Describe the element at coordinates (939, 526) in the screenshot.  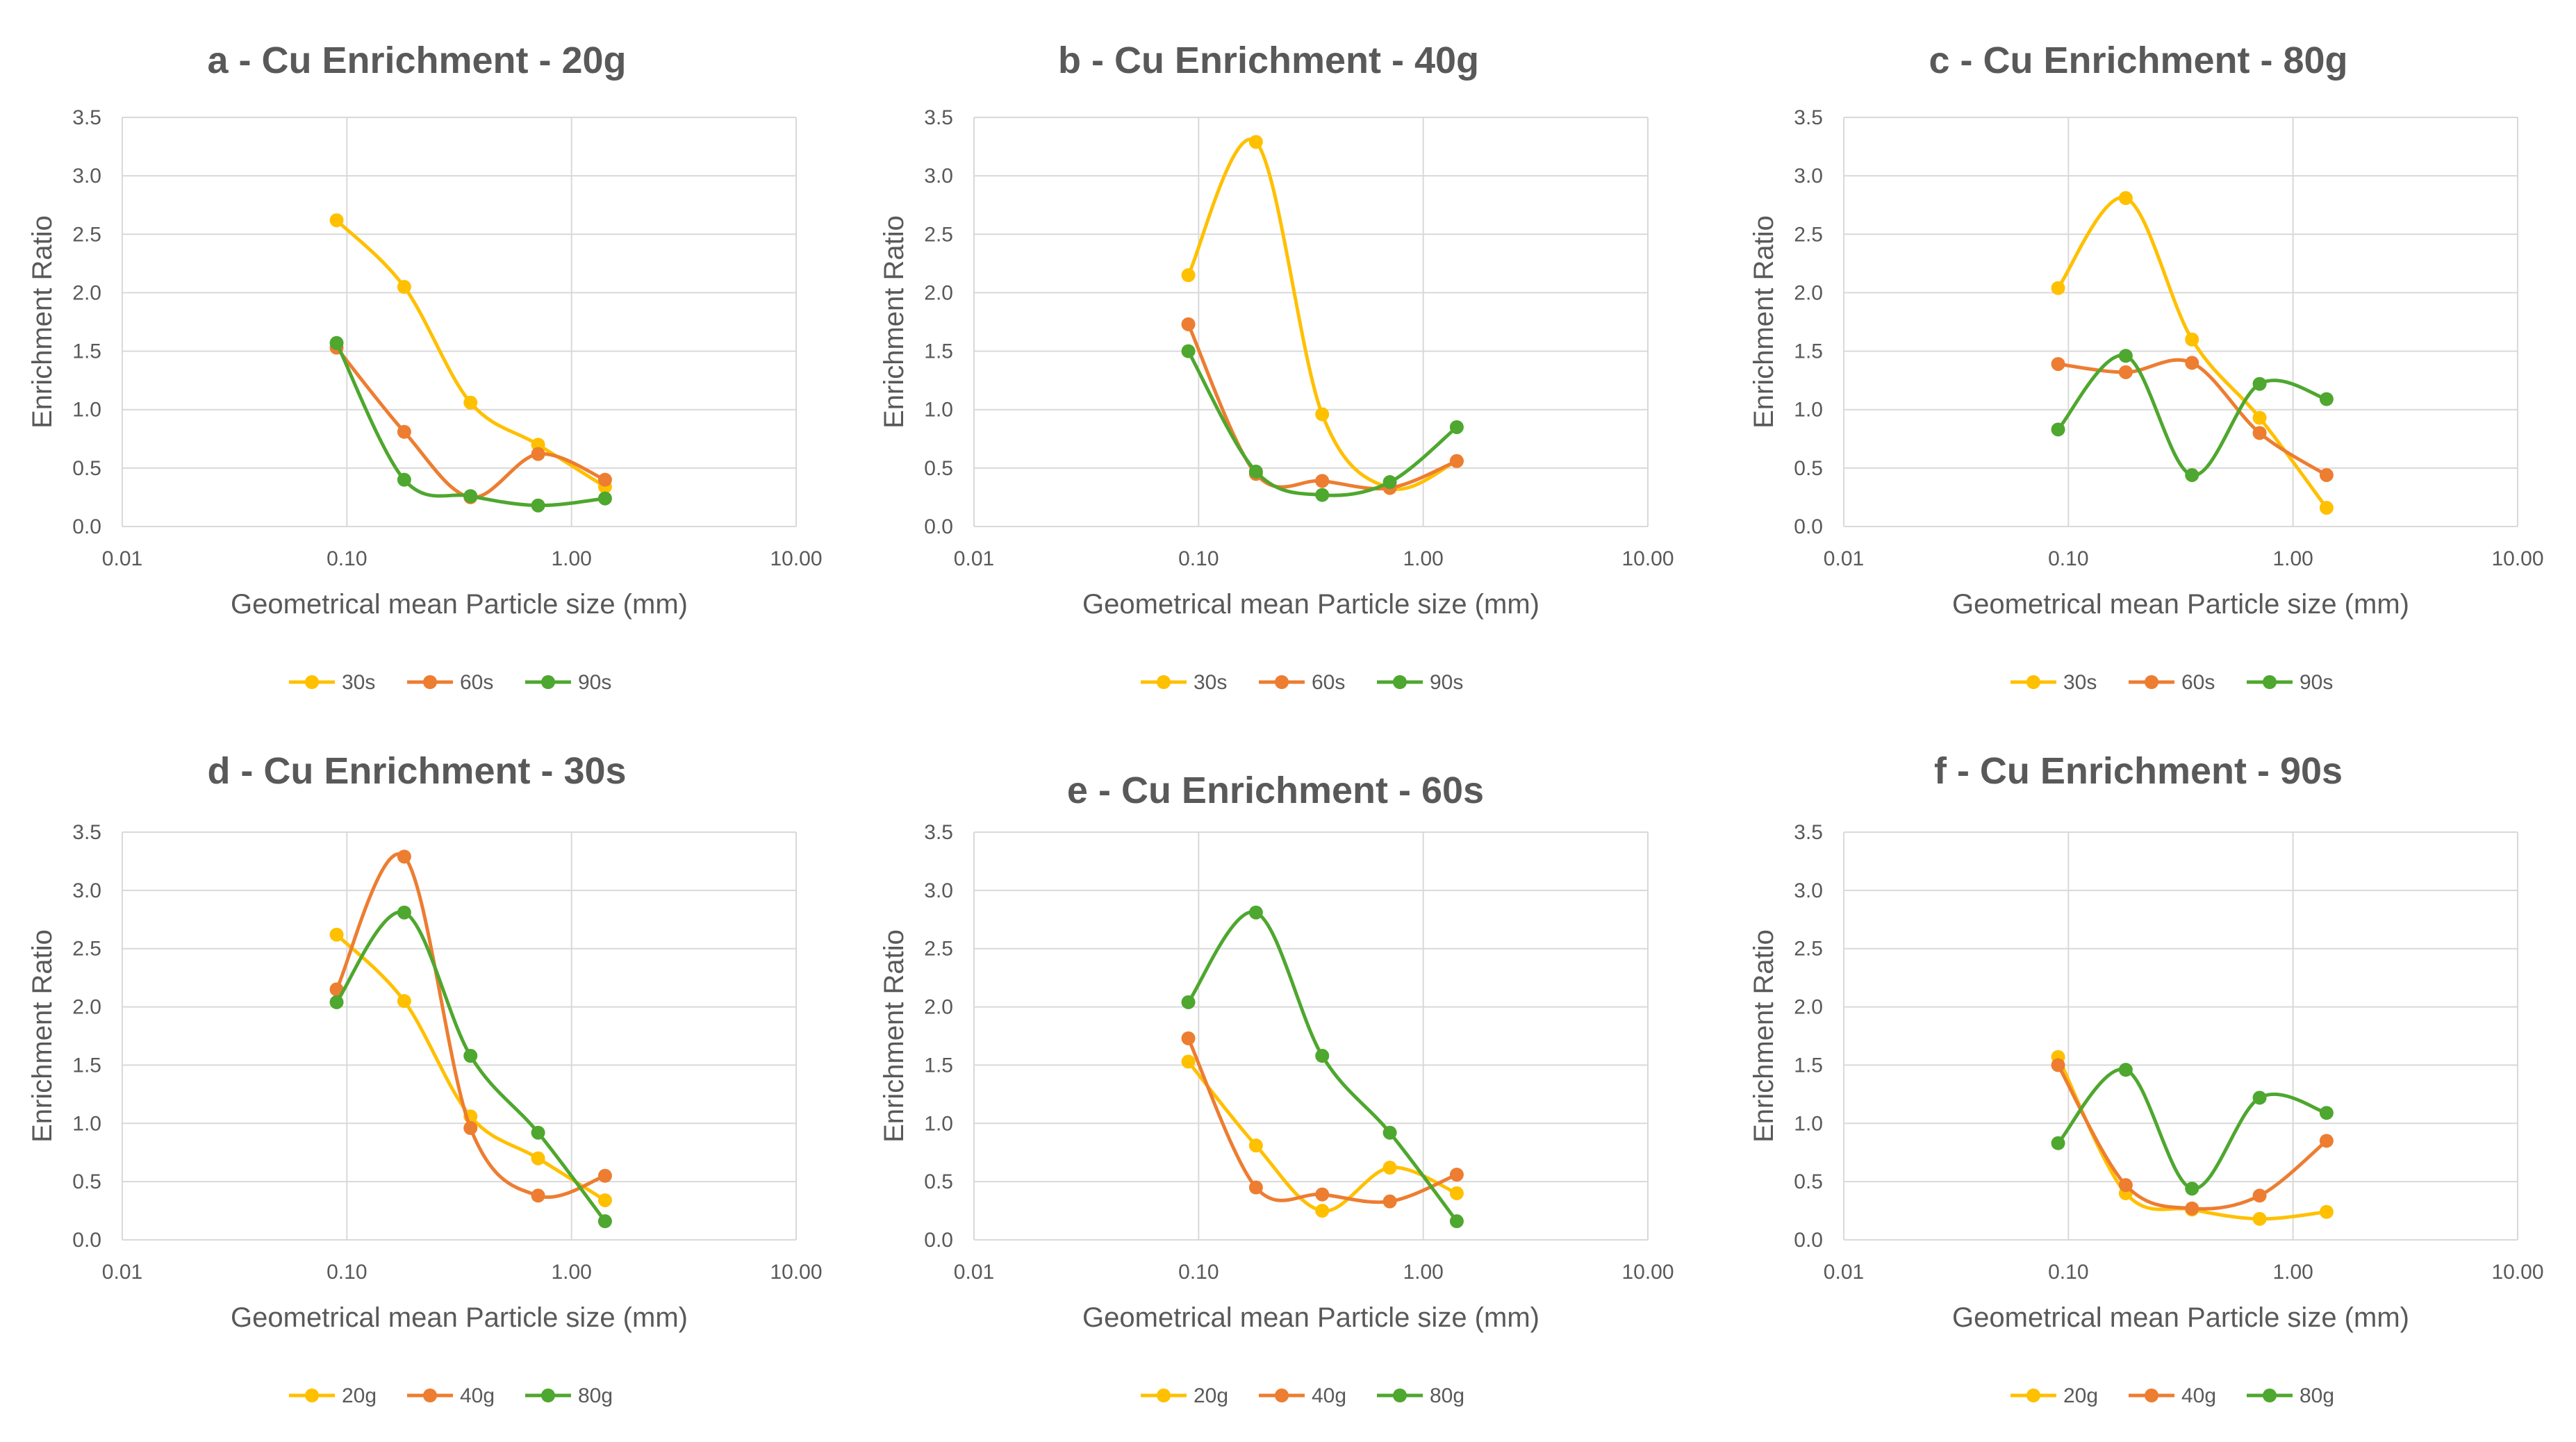
I see `y-tick-label: 0.0` at that location.